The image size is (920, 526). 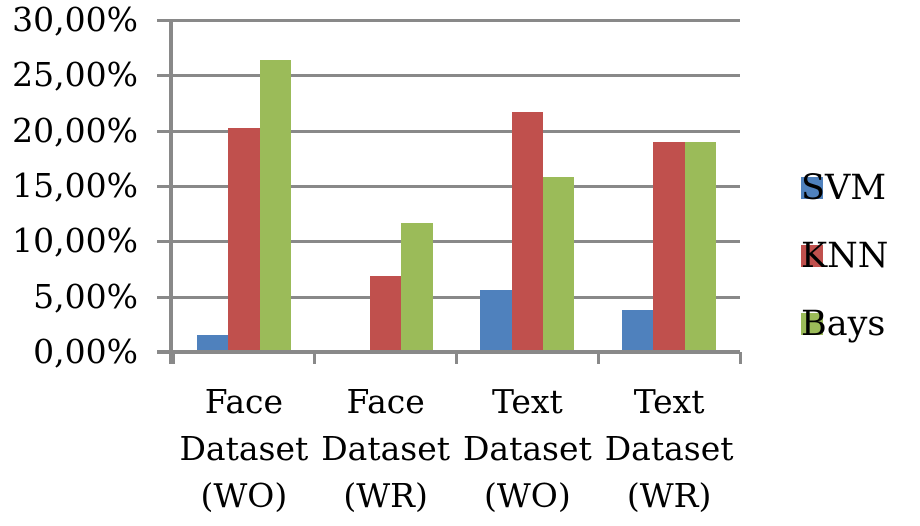 I want to click on bar-knn-group1, so click(x=244, y=240).